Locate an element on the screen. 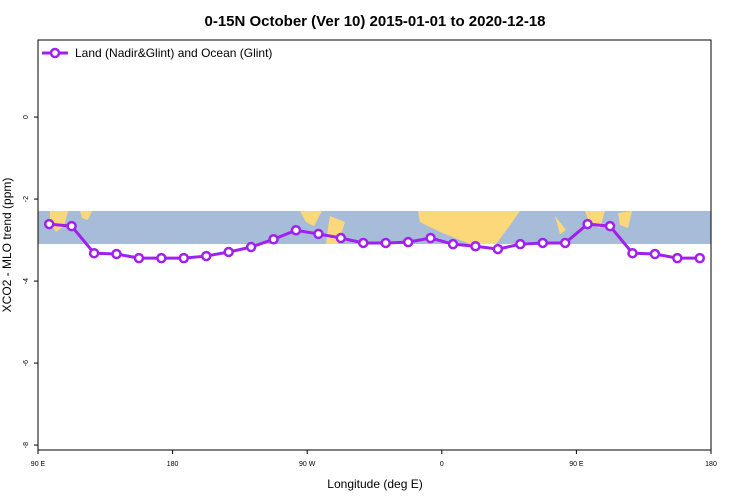 The height and width of the screenshot is (500, 750). y-tick-label: -6 is located at coordinates (26, 363).